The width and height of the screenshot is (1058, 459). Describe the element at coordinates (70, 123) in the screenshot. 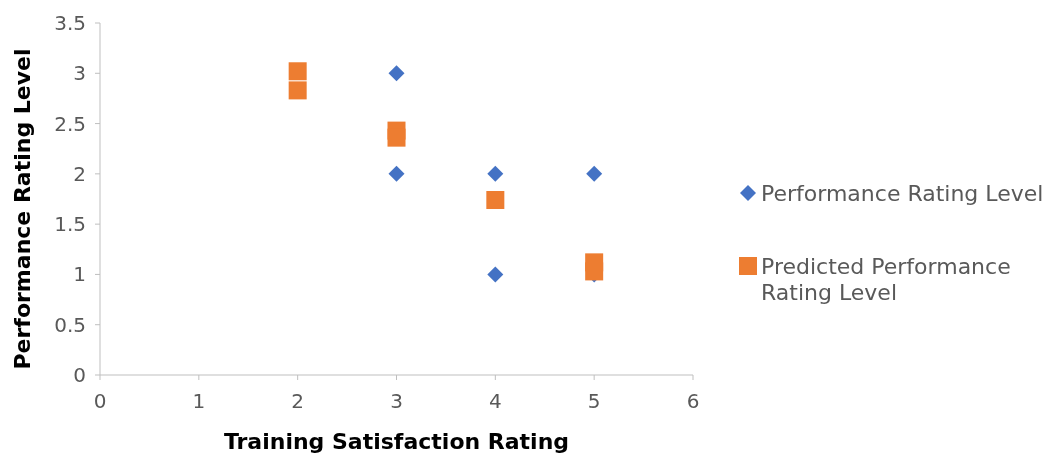

I see `y-tick-label: 2.5` at that location.